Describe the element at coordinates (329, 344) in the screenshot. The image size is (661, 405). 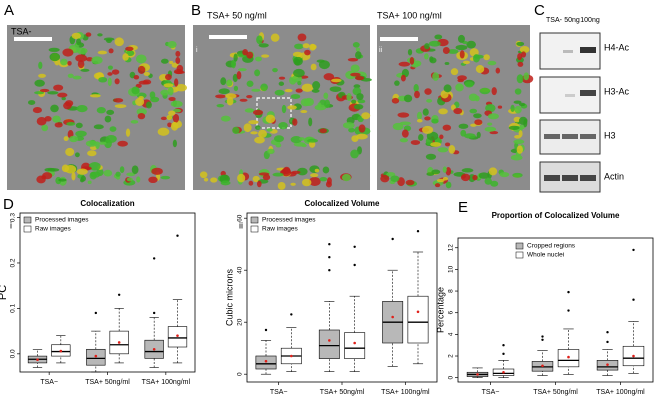
I see `box` at that location.